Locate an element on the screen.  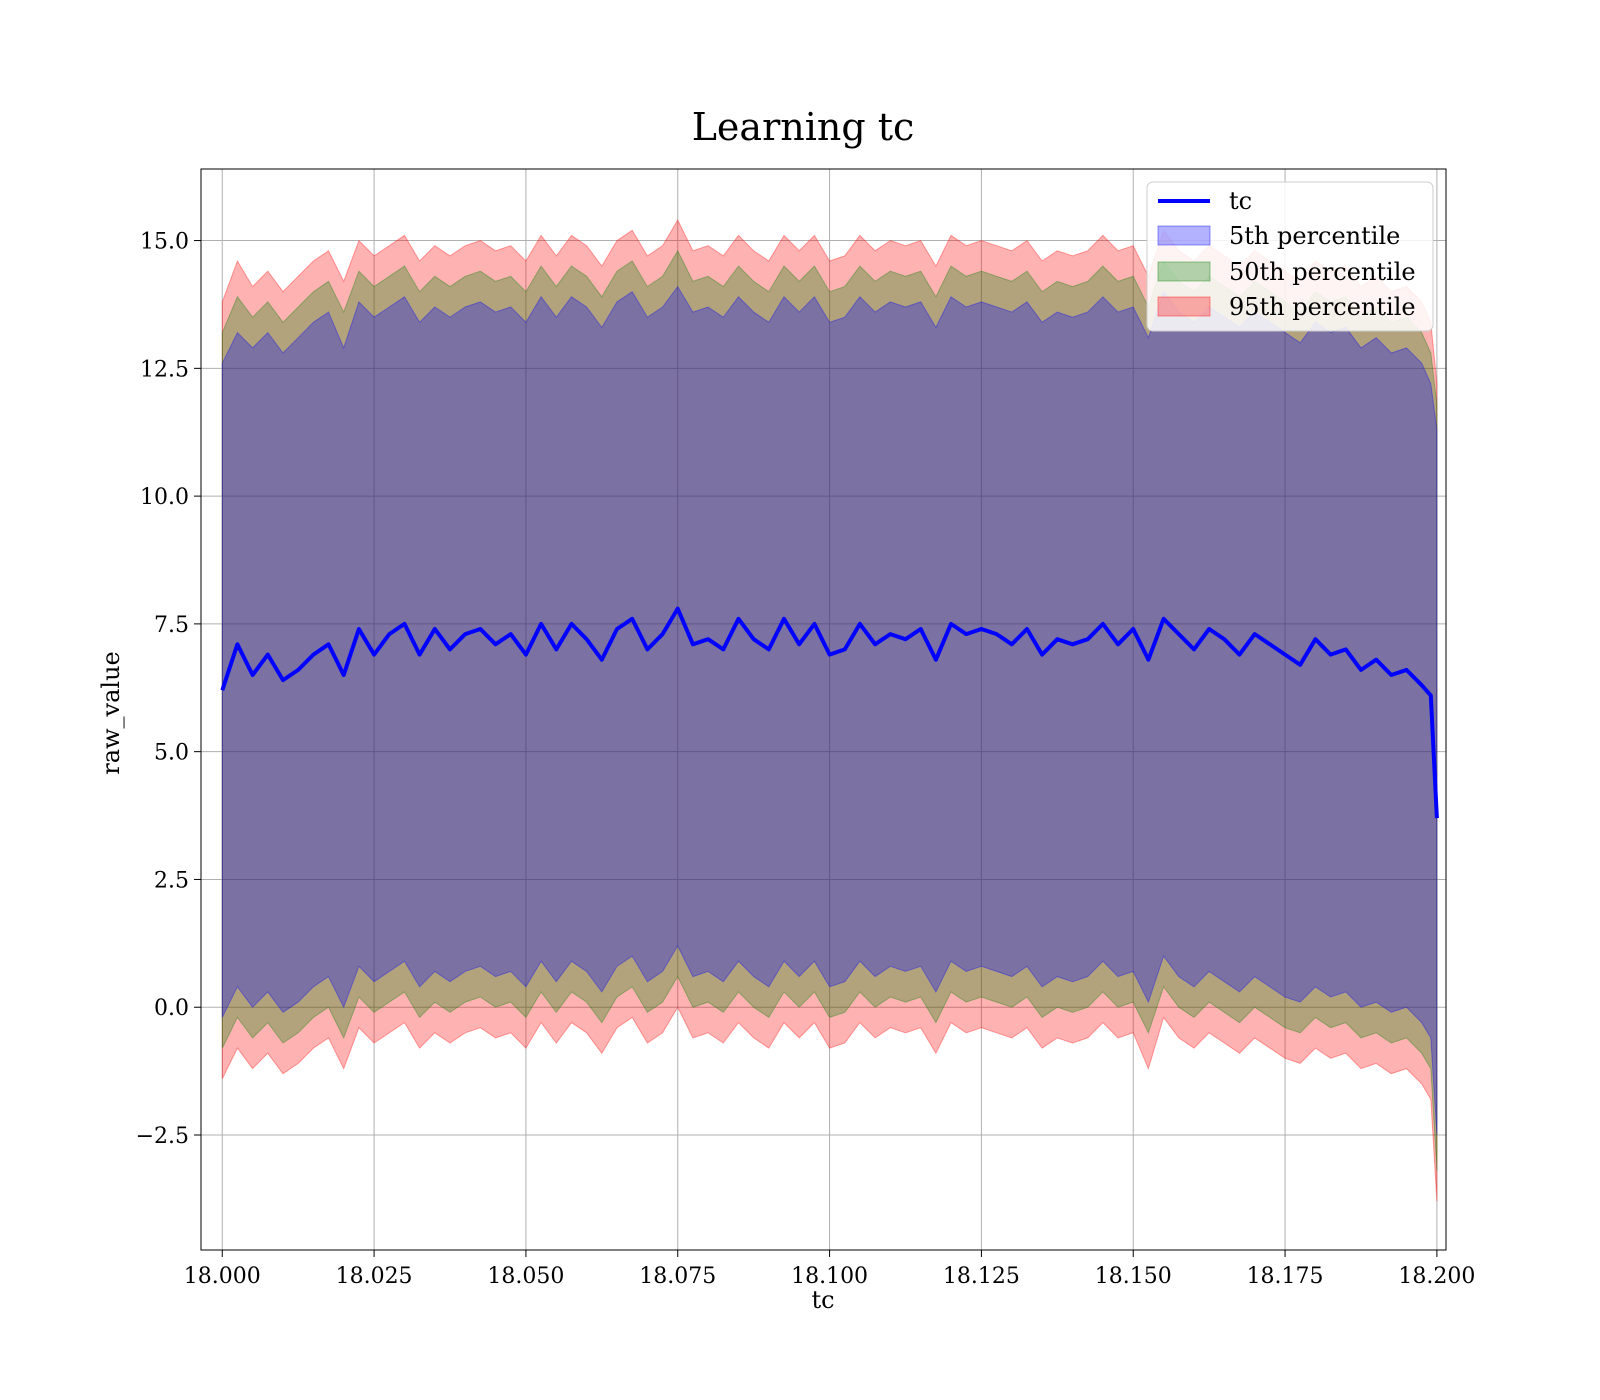
y-tick-label: −2.5 is located at coordinates (162, 1136).